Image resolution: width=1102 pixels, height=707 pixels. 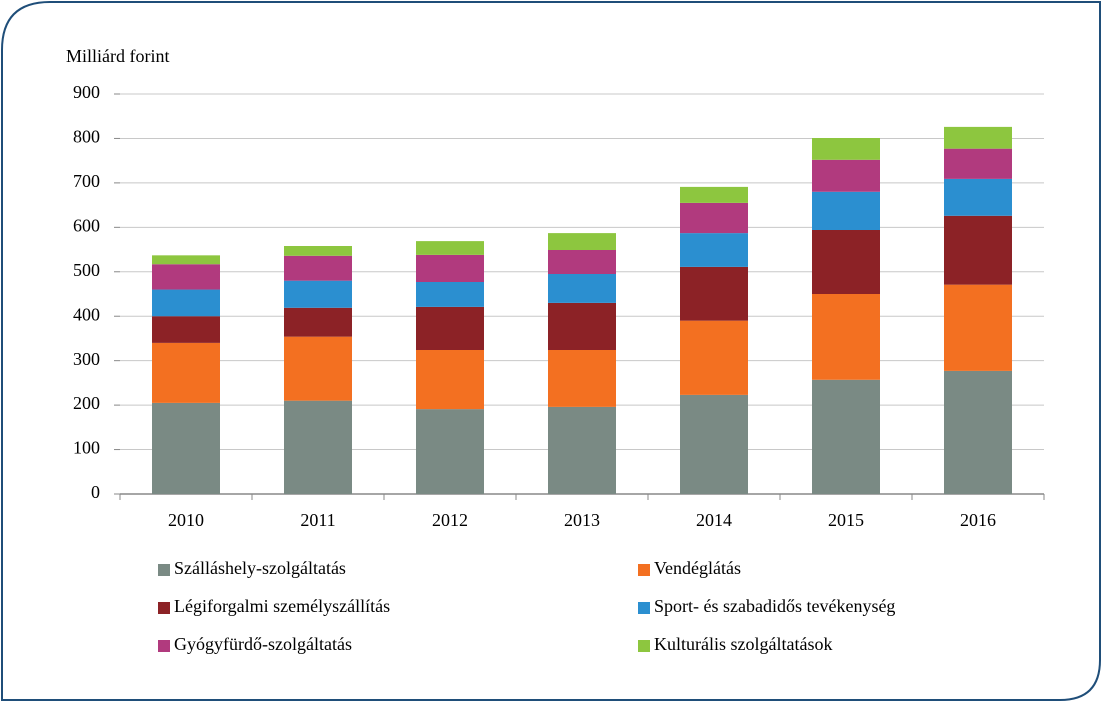 I want to click on legend-label: Gyógyfürdő-szolgáltatás, so click(x=263, y=644).